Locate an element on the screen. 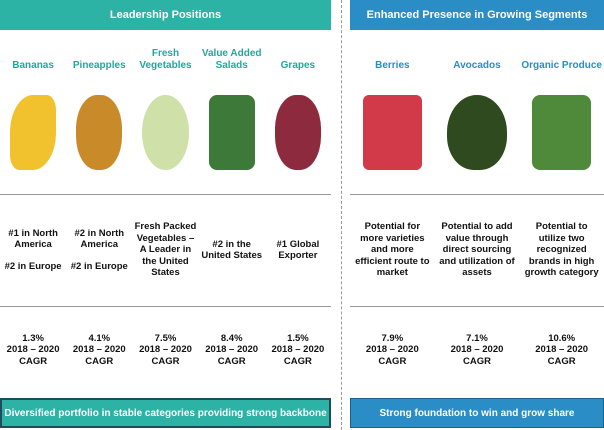  growth-text: 1.3% 2018 – 2020 CAGR is located at coordinates (33, 350).